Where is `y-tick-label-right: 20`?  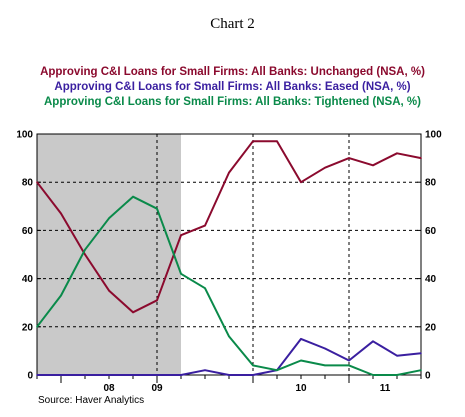
y-tick-label-right: 20 is located at coordinates (431, 327).